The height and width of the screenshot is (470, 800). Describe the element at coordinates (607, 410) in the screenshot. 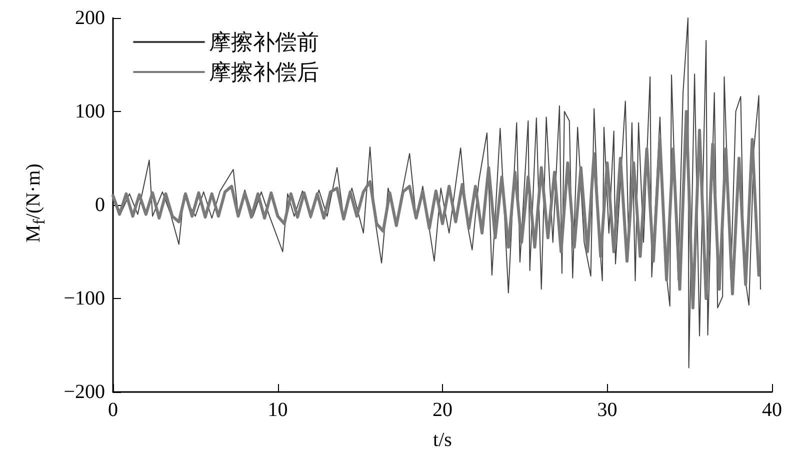

I see `x-tick-label: 30` at that location.